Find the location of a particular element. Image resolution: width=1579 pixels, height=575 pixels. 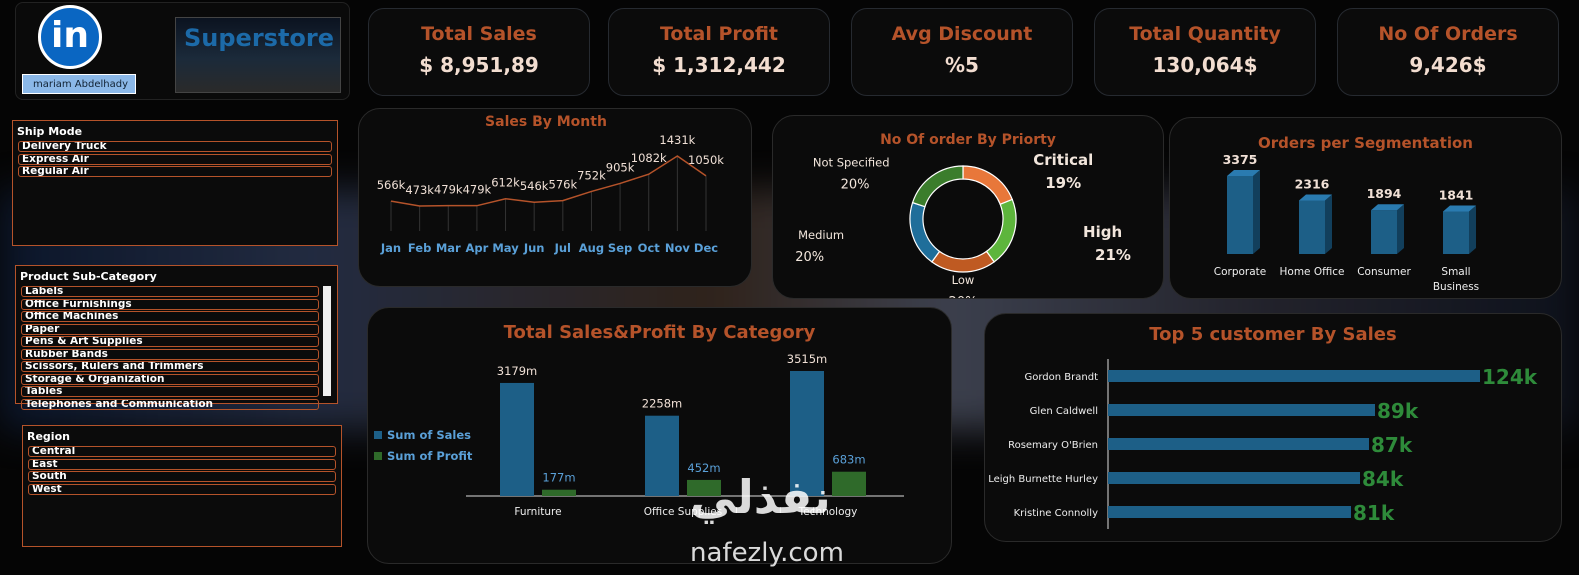

data-label: 473k is located at coordinates (419, 190).